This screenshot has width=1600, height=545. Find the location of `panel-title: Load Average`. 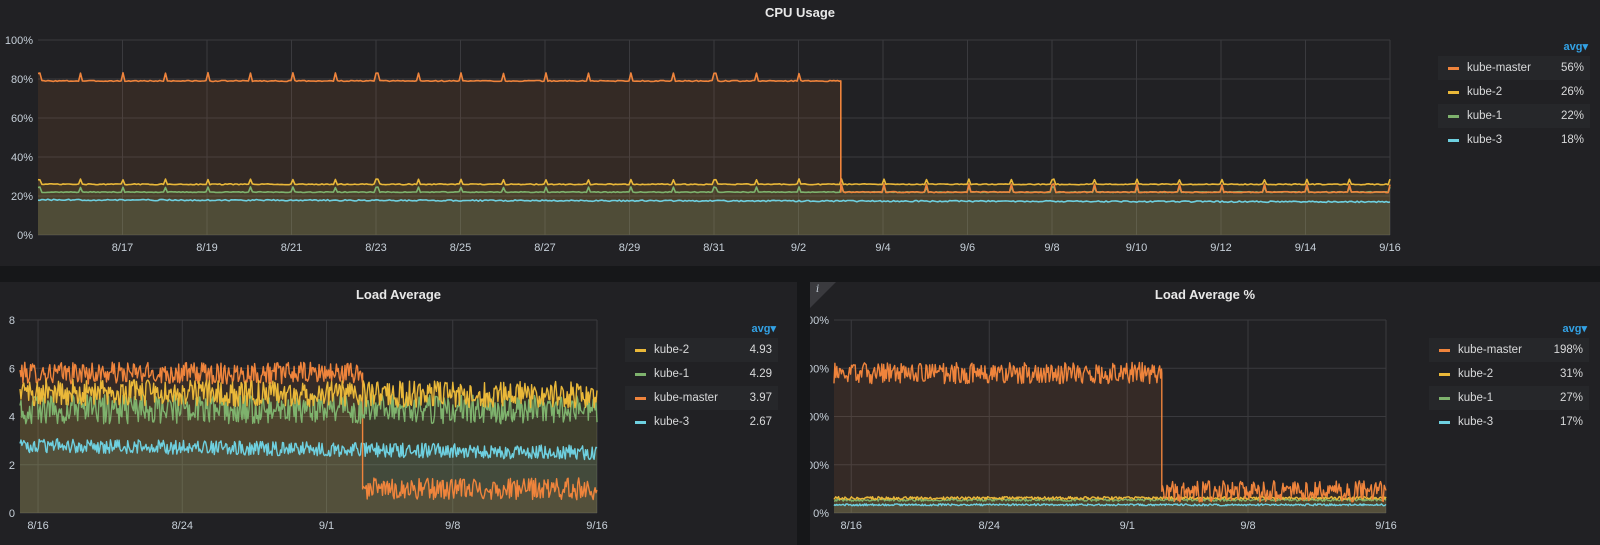

panel-title: Load Average is located at coordinates (398, 294).